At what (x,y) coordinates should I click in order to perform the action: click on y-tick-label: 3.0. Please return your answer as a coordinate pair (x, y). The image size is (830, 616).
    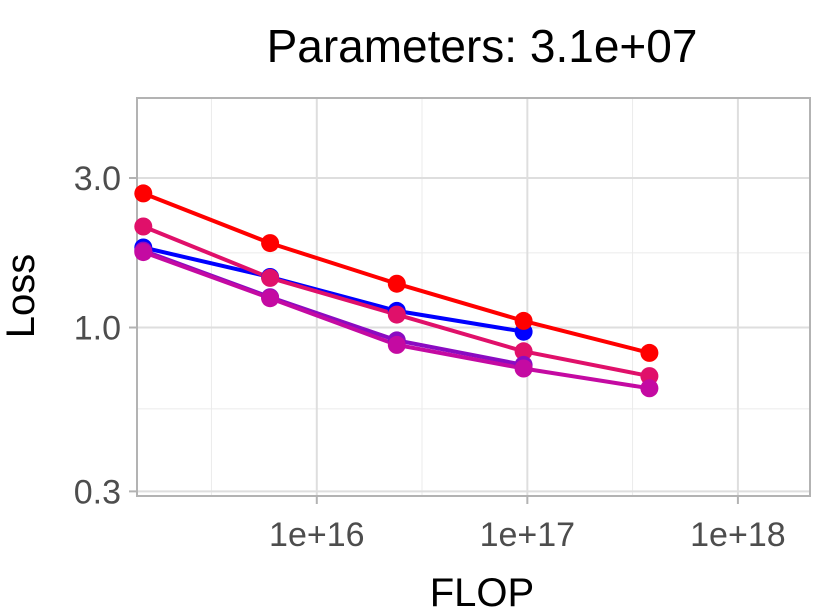
    Looking at the image, I should click on (97, 179).